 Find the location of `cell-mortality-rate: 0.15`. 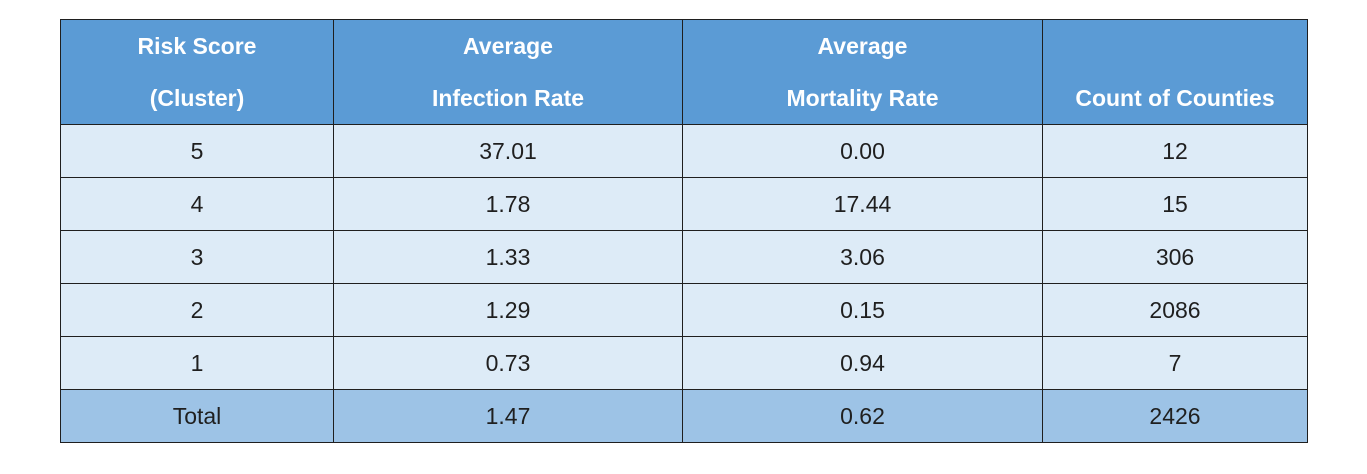

cell-mortality-rate: 0.15 is located at coordinates (862, 310).